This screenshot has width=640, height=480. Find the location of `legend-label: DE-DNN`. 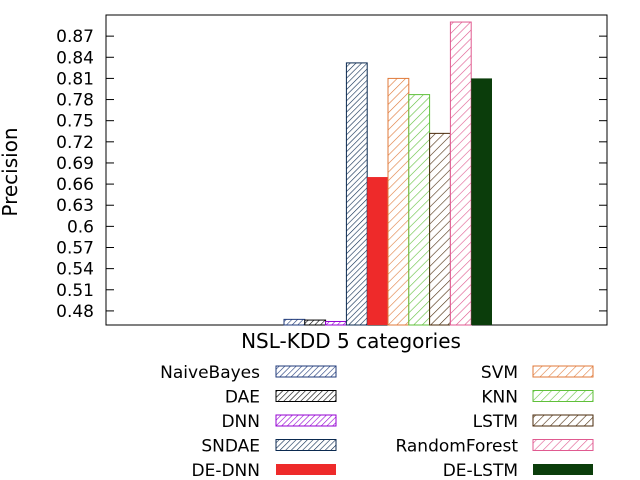

legend-label: DE-DNN is located at coordinates (226, 470).